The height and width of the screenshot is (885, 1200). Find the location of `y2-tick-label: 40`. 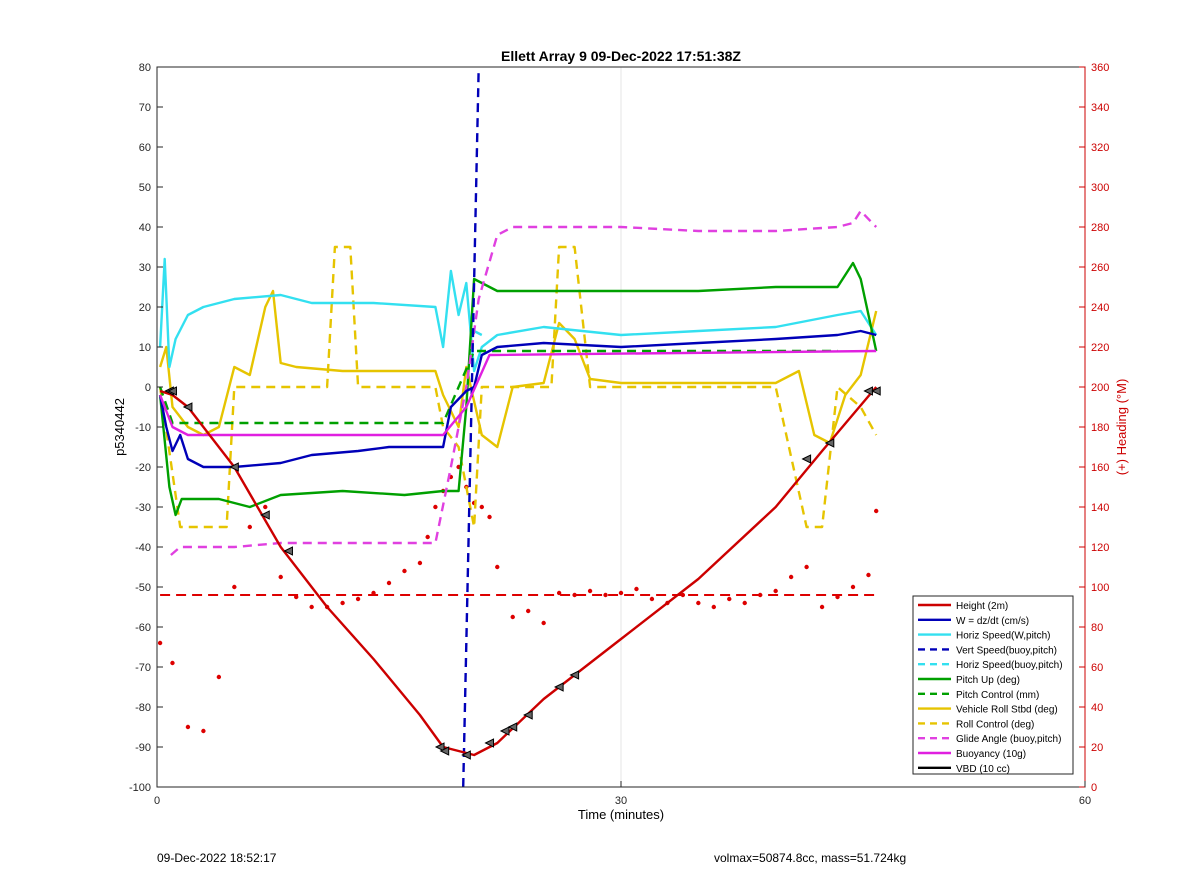

y2-tick-label: 40 is located at coordinates (1097, 708).